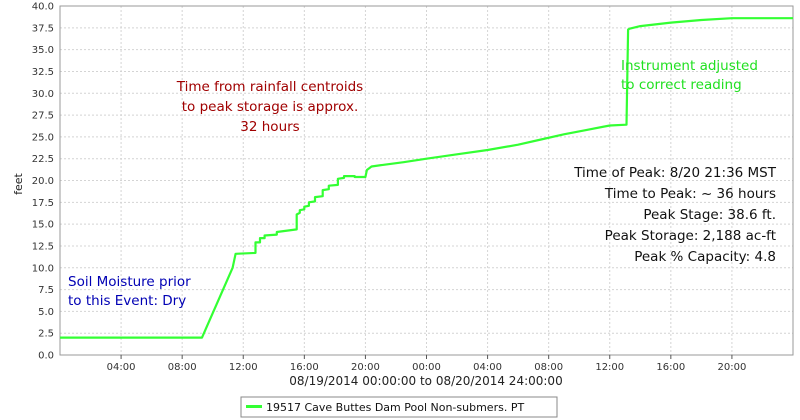 This screenshot has height=420, width=800. I want to click on y-tick-label: 27.5, so click(43, 116).